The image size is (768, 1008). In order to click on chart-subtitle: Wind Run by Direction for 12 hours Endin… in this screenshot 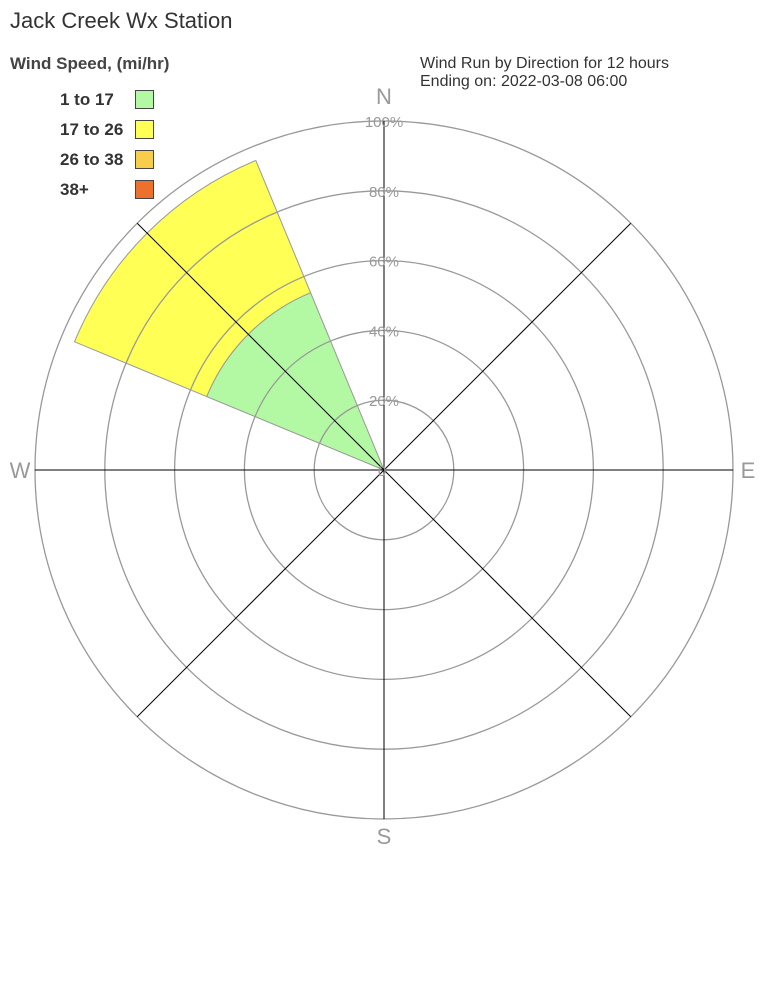, I will do `click(544, 73)`.